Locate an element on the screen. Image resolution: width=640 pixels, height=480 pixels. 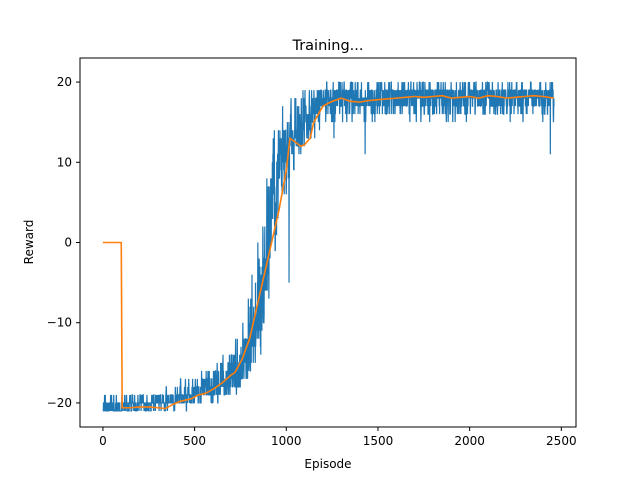
x-tick-label: 2500 is located at coordinates (561, 441).